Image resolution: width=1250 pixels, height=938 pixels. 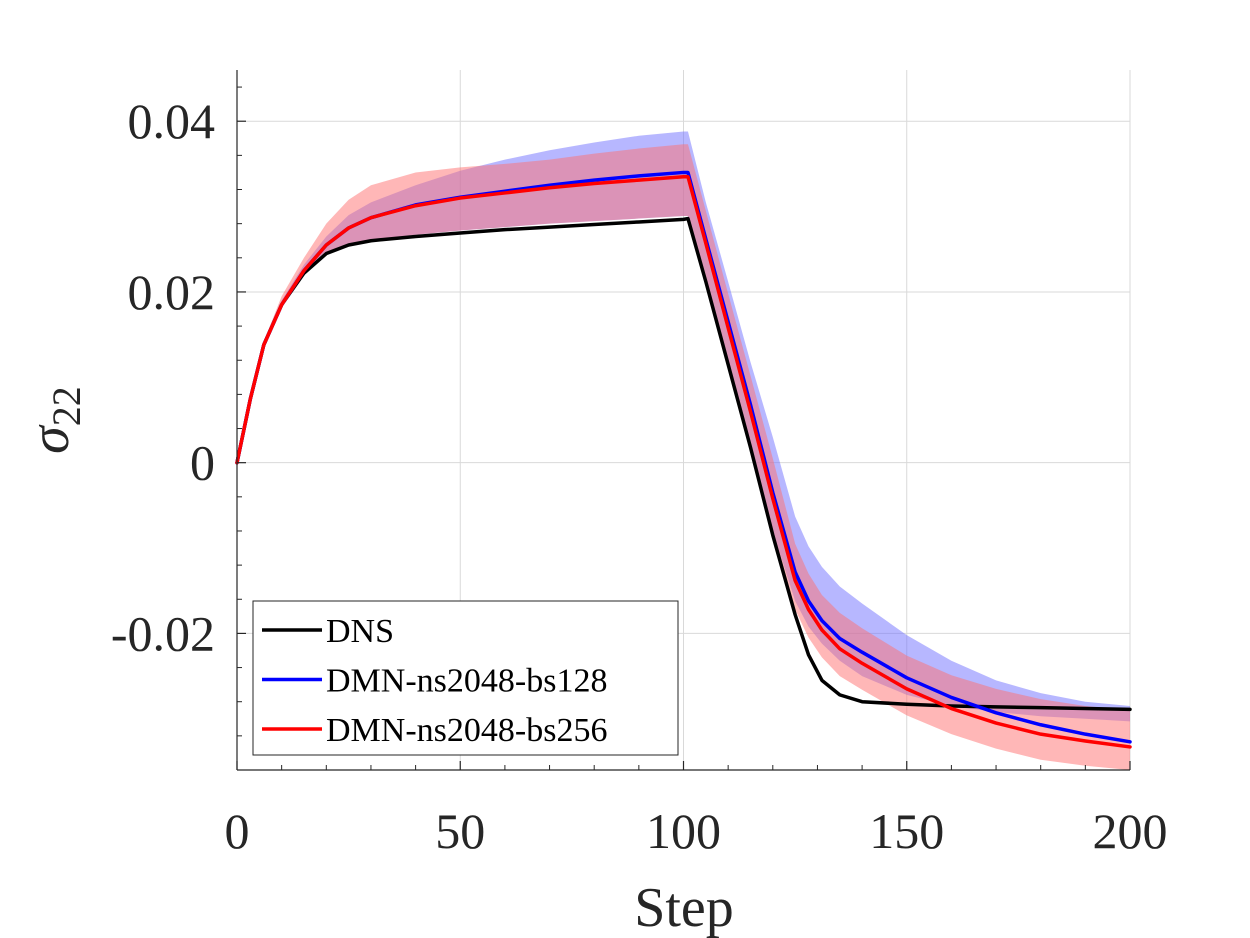 I want to click on y-tick-label: 0.02, so click(x=172, y=292).